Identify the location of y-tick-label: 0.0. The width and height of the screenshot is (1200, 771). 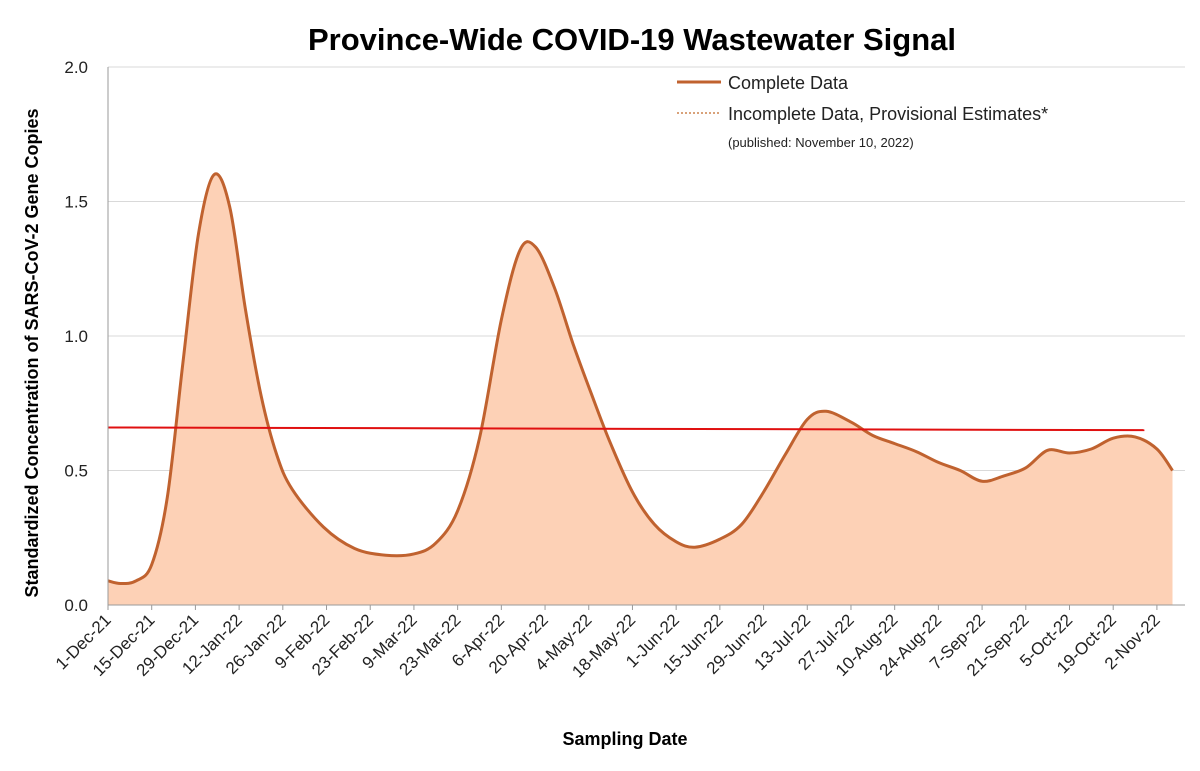
(76, 605).